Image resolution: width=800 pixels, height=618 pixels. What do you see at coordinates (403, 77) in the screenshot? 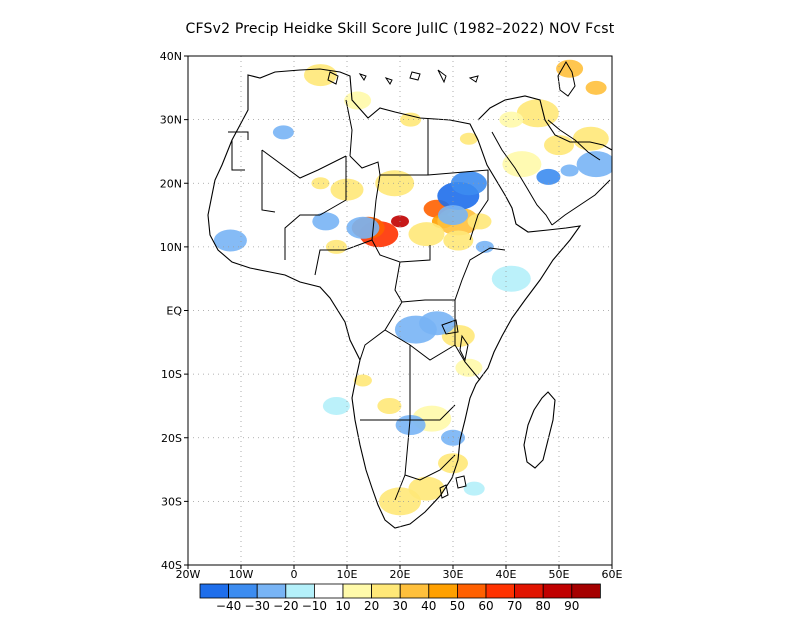
I see `mediterranean-islands` at bounding box center [403, 77].